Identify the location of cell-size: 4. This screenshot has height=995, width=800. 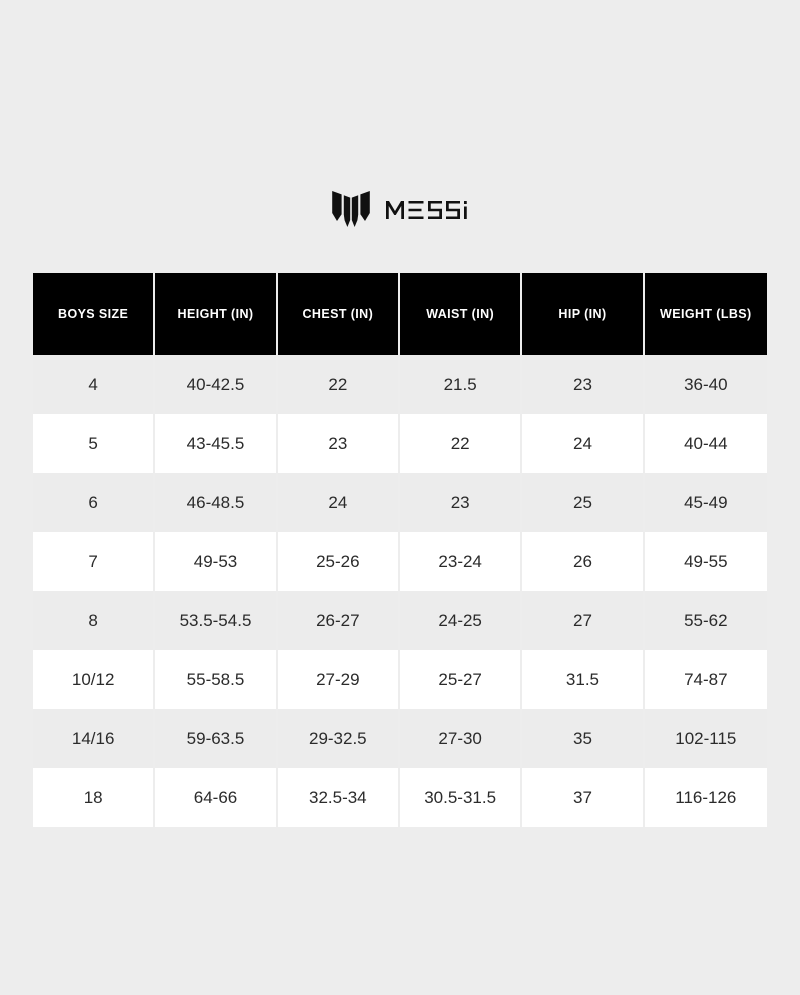
(94, 384).